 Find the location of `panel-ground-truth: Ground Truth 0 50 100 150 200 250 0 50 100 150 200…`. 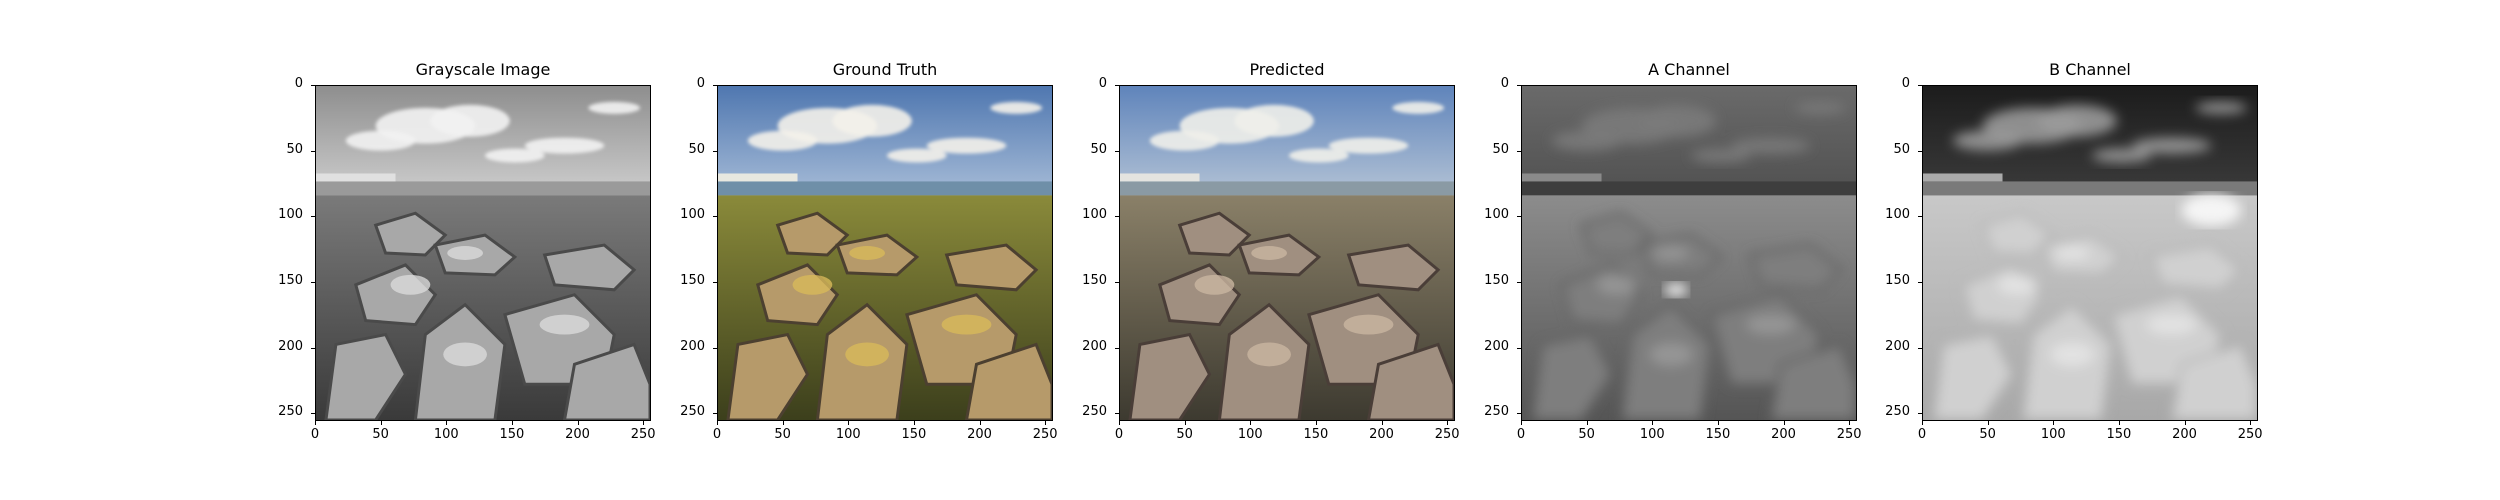

panel-ground-truth: Ground Truth 0 50 100 150 200 250 0 50 100 150 200… is located at coordinates (868, 251).